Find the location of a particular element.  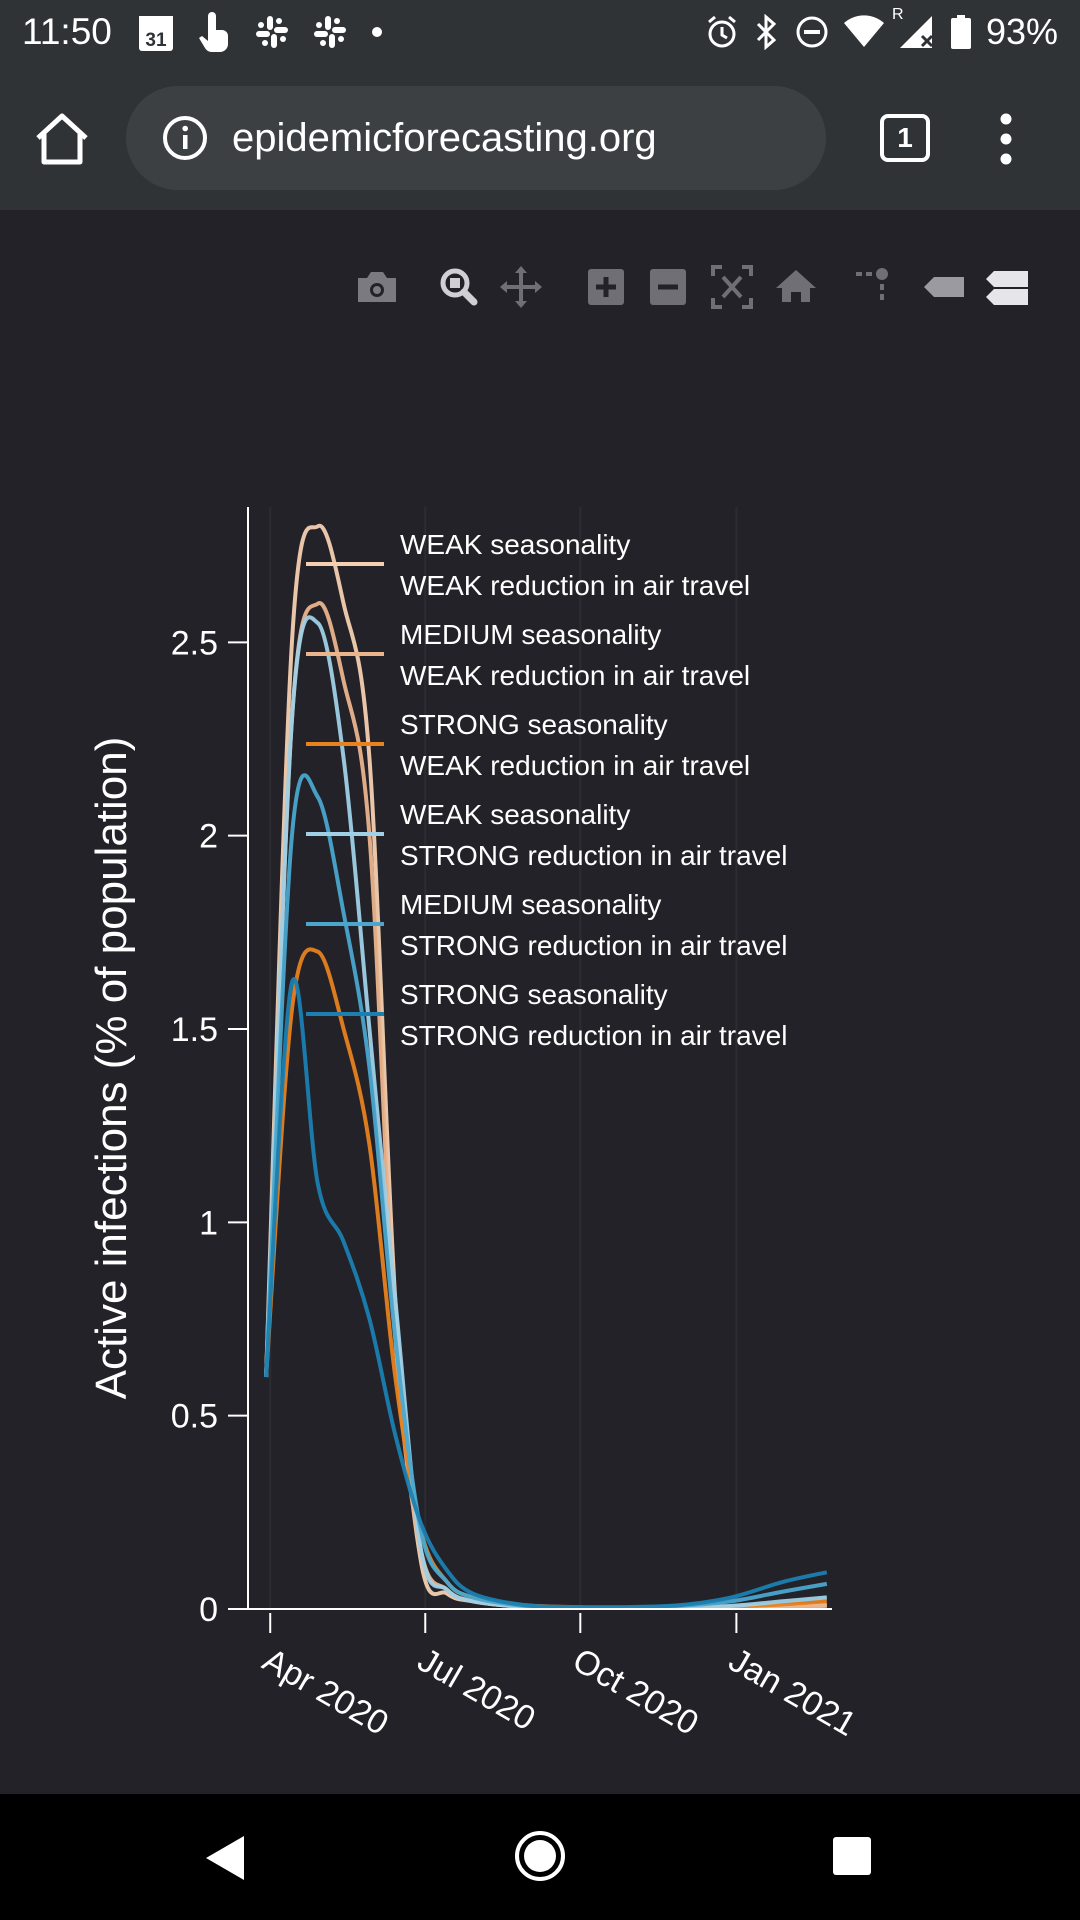

pan-button is located at coordinates (521, 287).